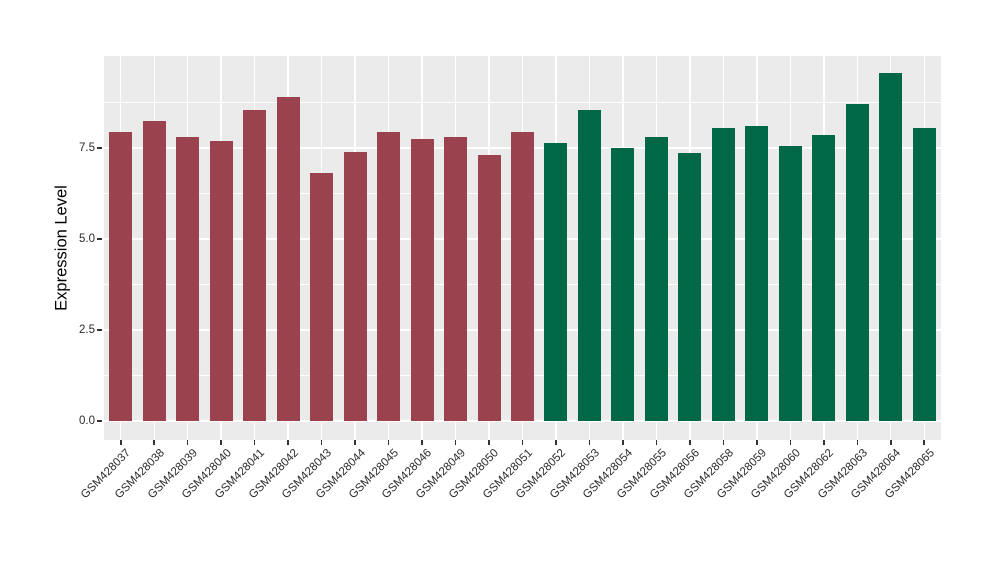 The width and height of the screenshot is (1000, 580). What do you see at coordinates (656, 279) in the screenshot?
I see `bar-GSM428055` at bounding box center [656, 279].